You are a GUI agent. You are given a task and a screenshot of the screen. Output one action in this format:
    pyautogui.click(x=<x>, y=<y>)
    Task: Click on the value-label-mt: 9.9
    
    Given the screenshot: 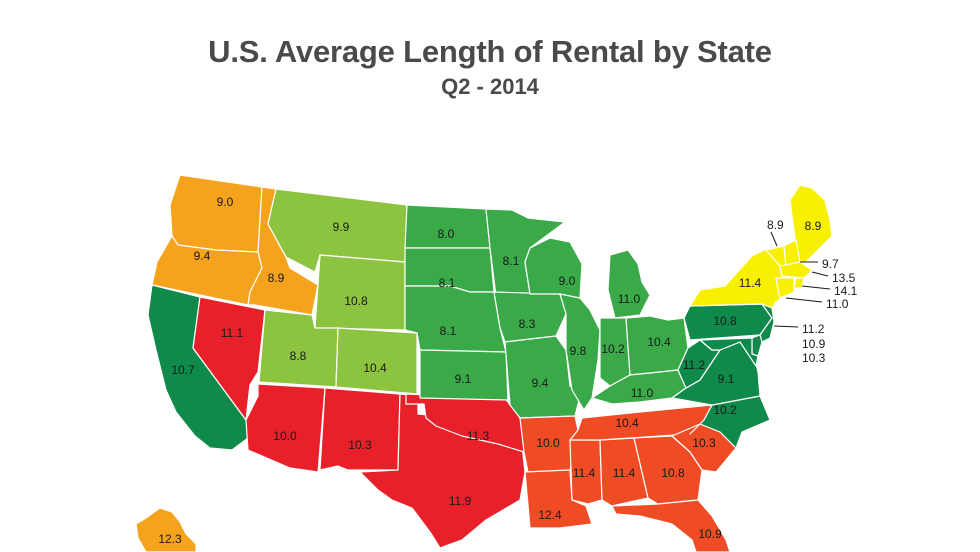 What is the action you would take?
    pyautogui.click(x=341, y=227)
    